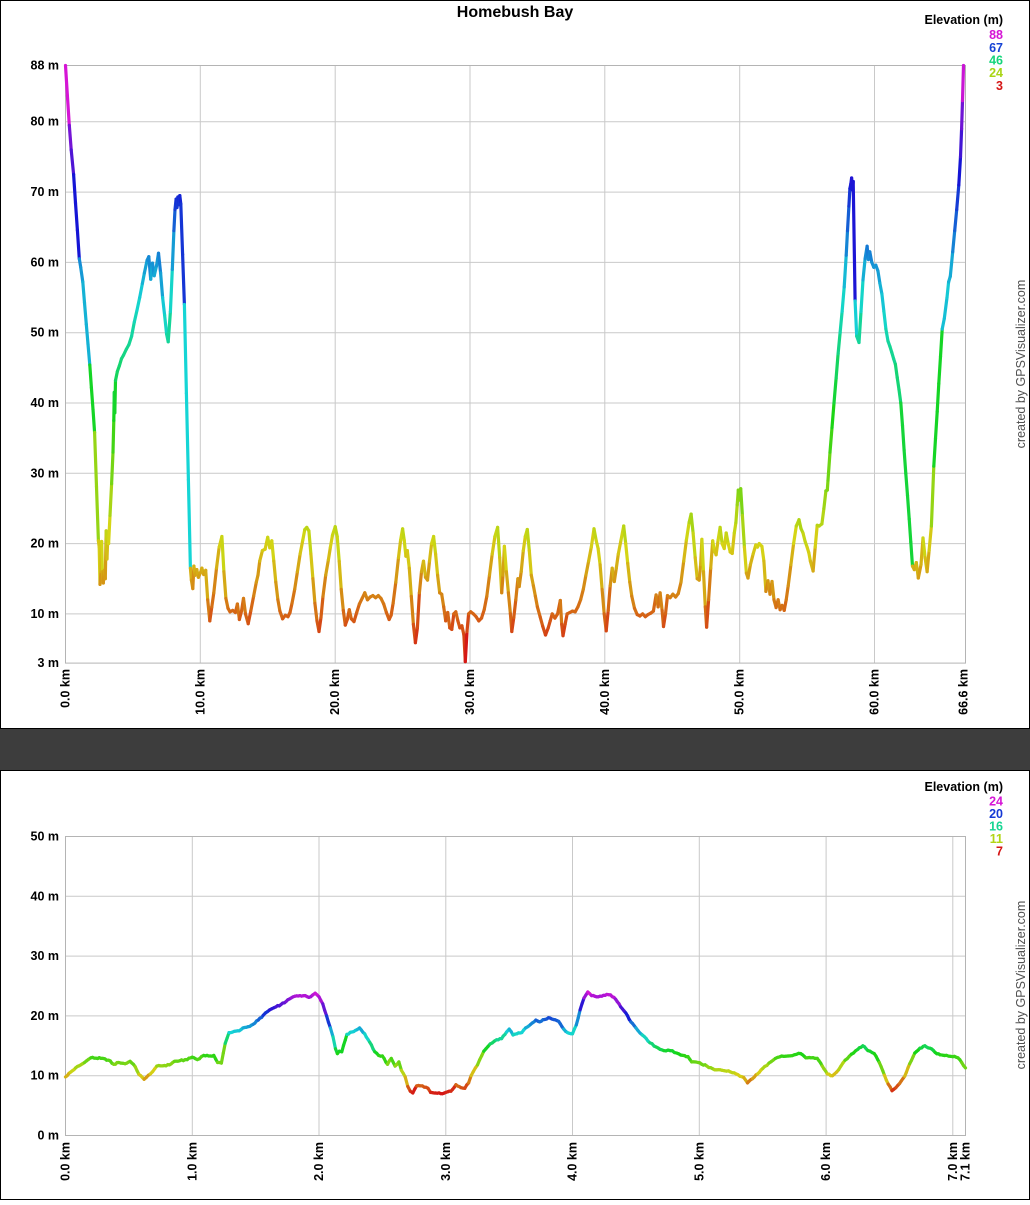 Image resolution: width=1030 pixels, height=1205 pixels. I want to click on svg-text: 3.0 km, so click(446, 1161).